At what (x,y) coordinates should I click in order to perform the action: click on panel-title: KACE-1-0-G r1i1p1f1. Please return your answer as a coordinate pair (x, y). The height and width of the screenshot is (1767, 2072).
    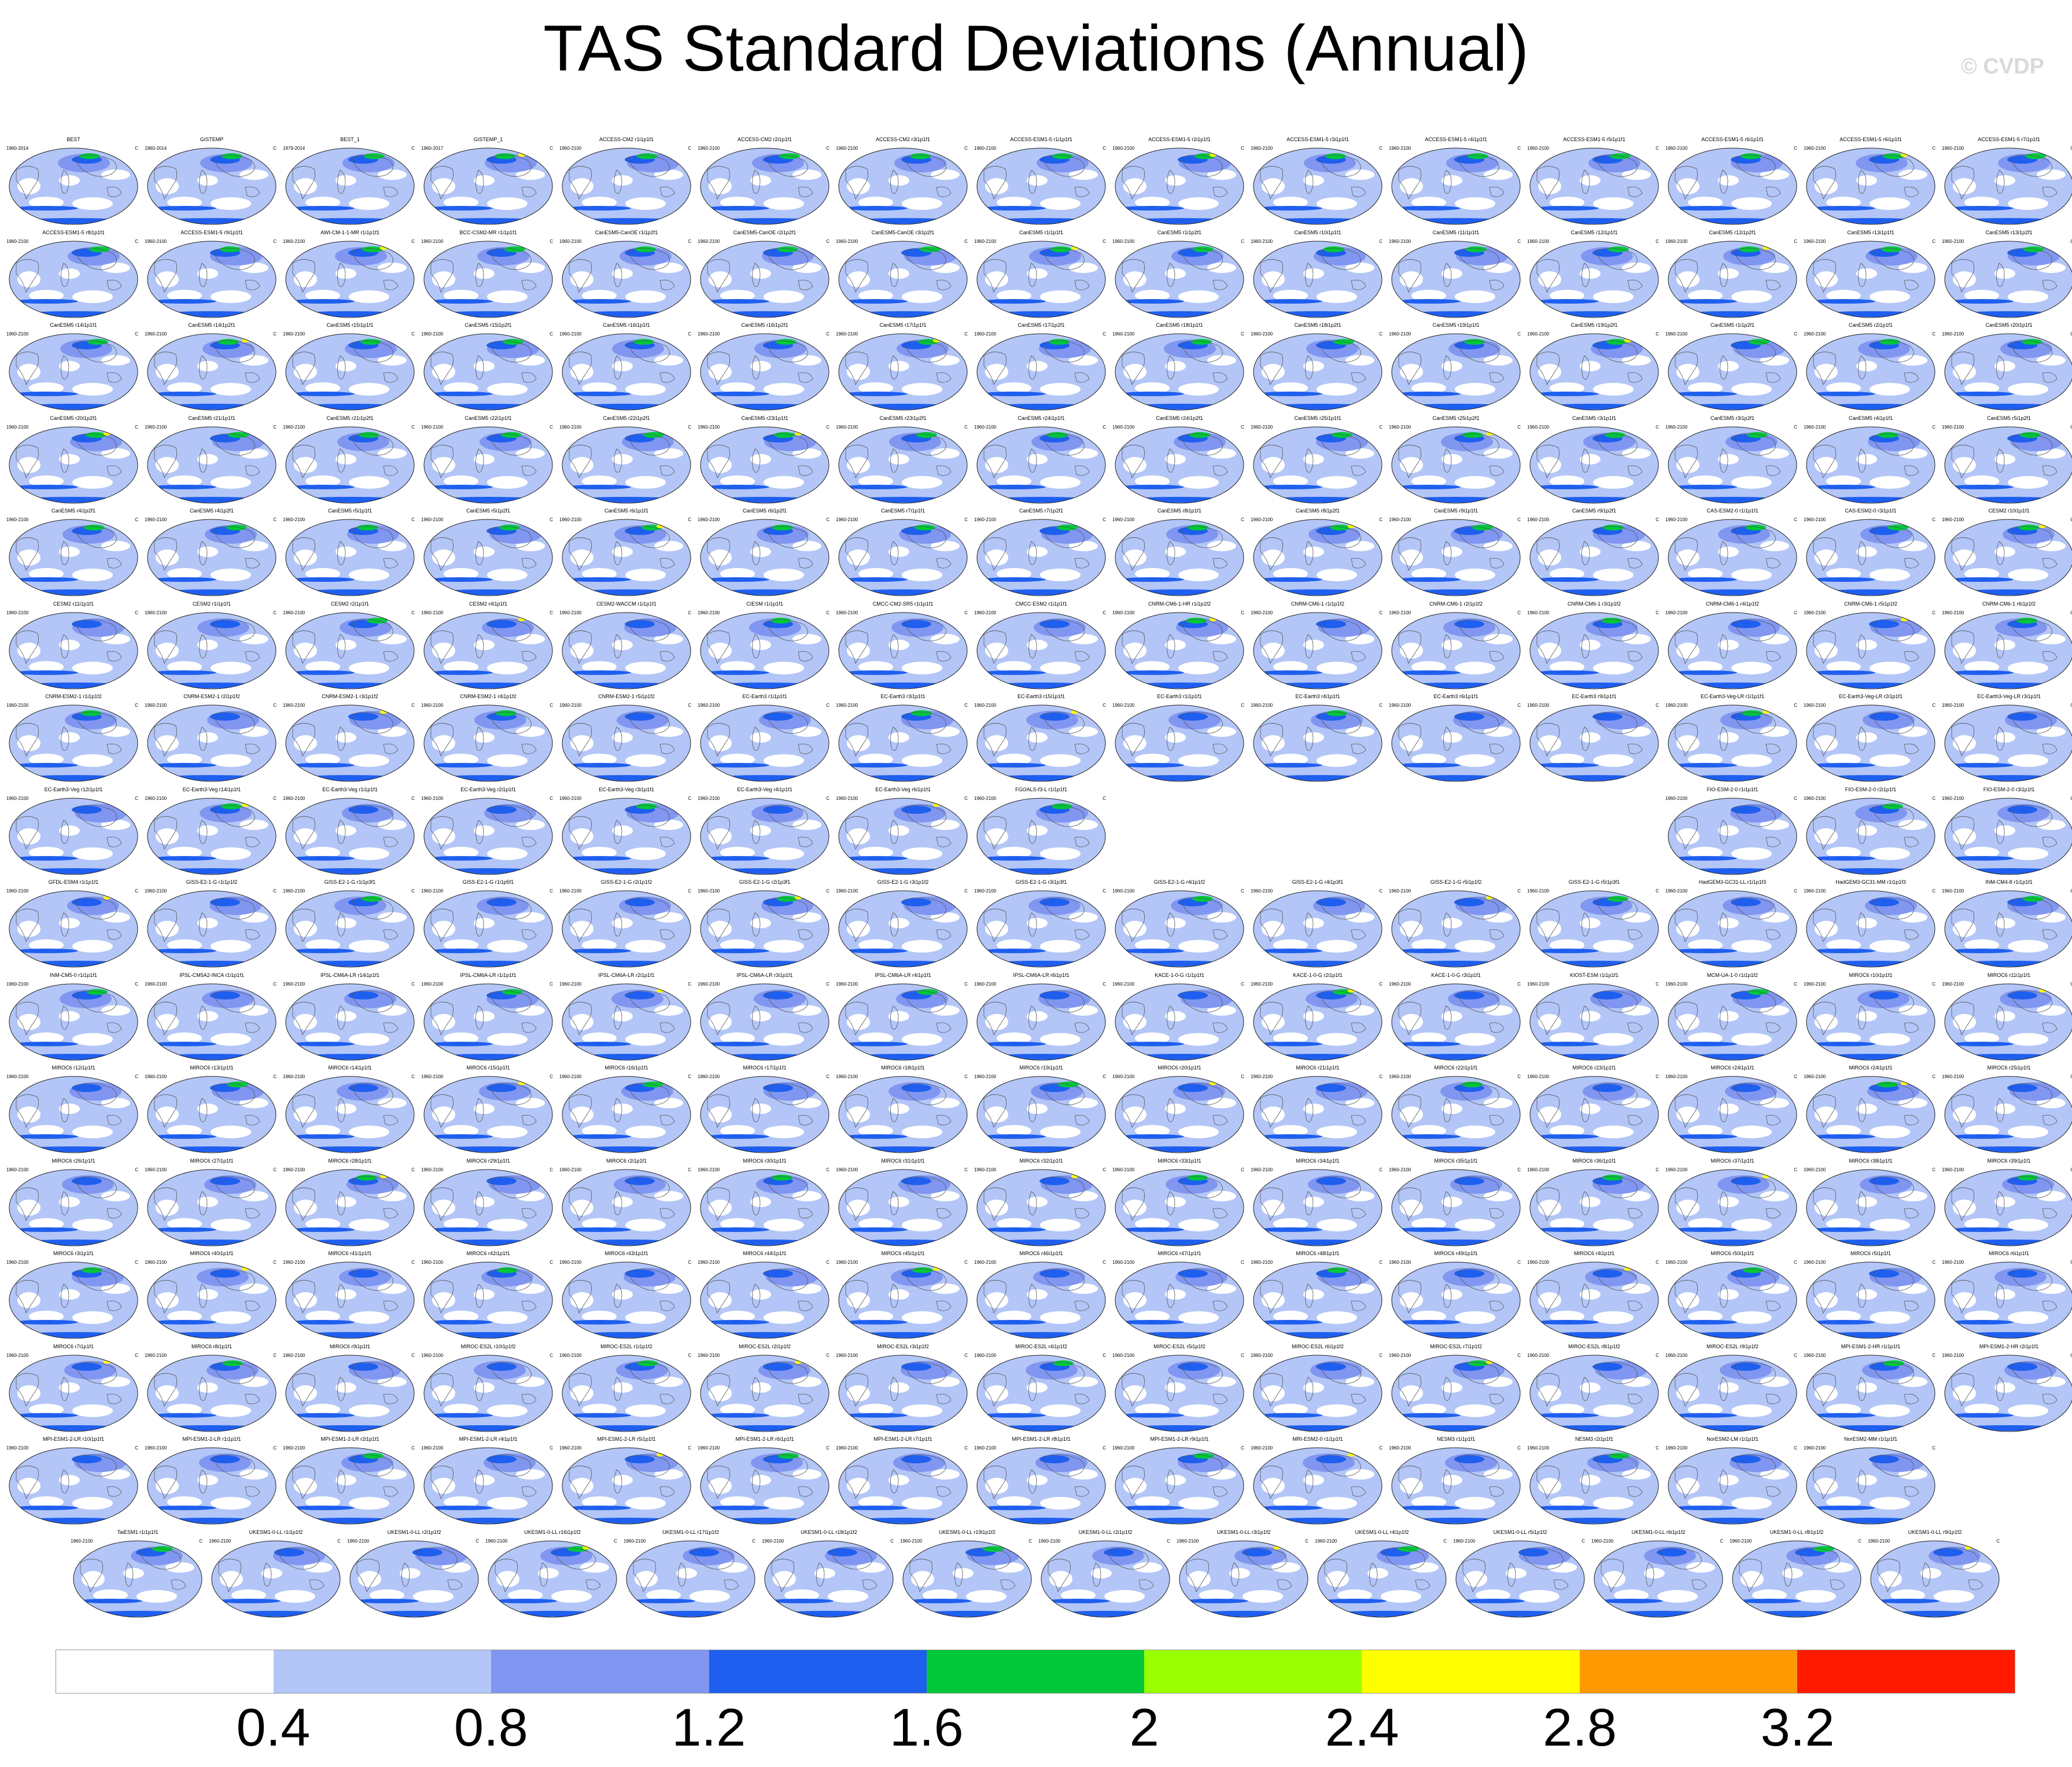
    Looking at the image, I should click on (1179, 975).